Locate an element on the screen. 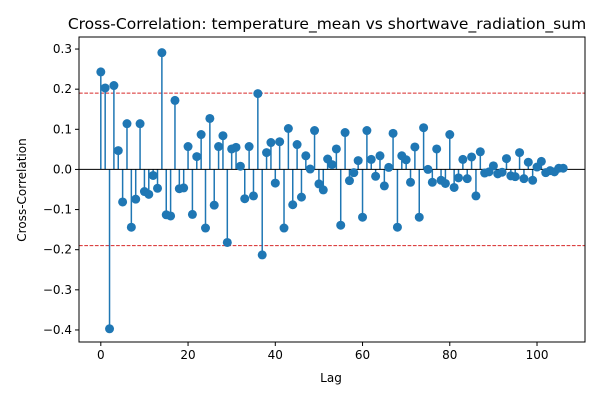 Image resolution: width=600 pixels, height=400 pixels. y-tick-label: −0.4 is located at coordinates (57, 330).